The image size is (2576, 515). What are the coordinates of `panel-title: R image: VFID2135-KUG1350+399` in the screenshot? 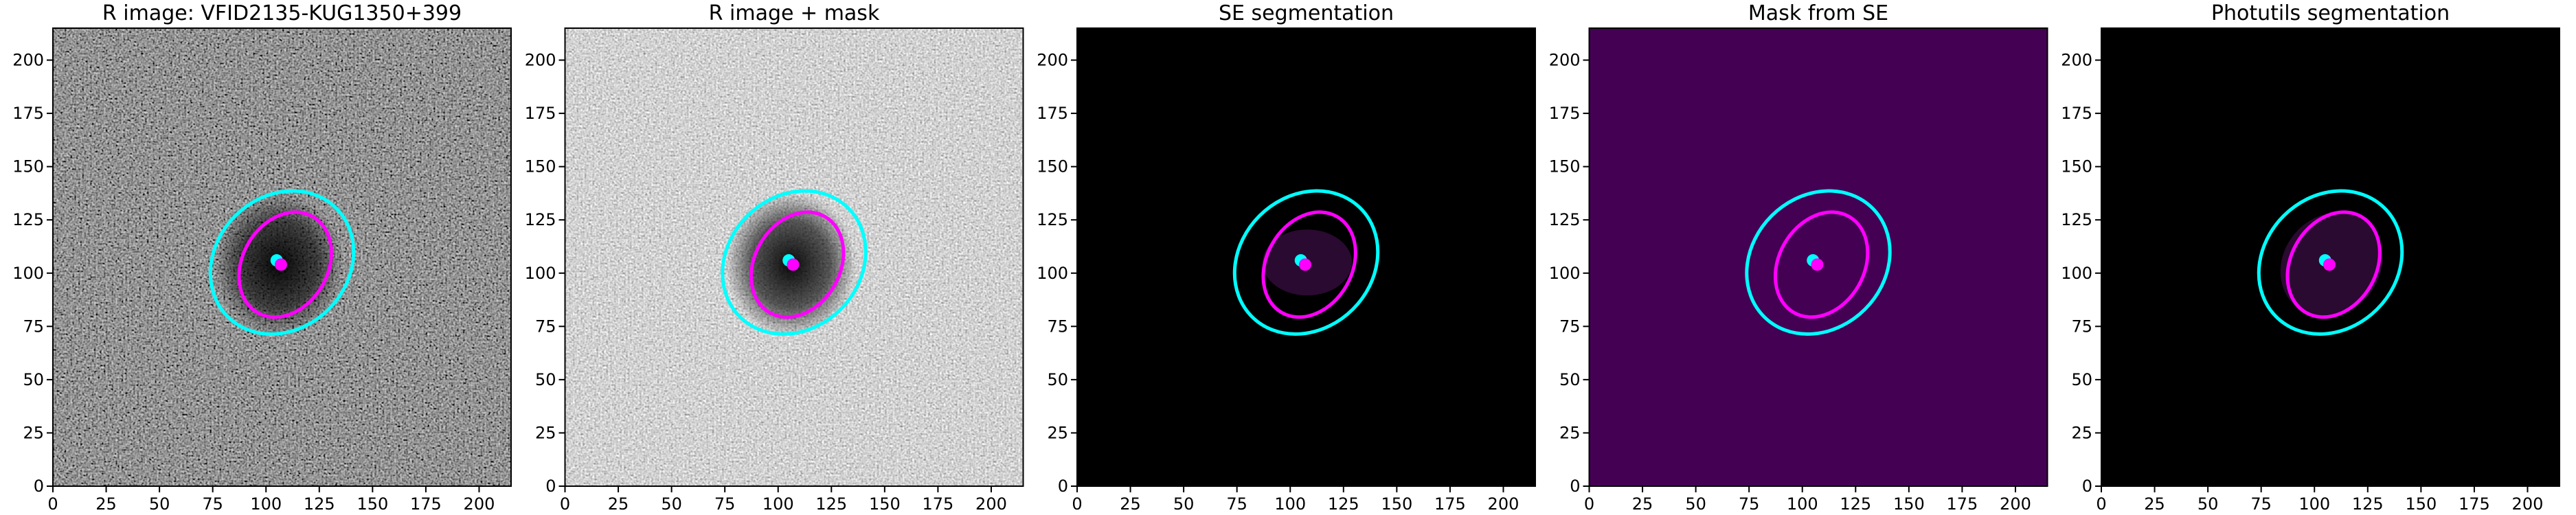 It's located at (282, 13).